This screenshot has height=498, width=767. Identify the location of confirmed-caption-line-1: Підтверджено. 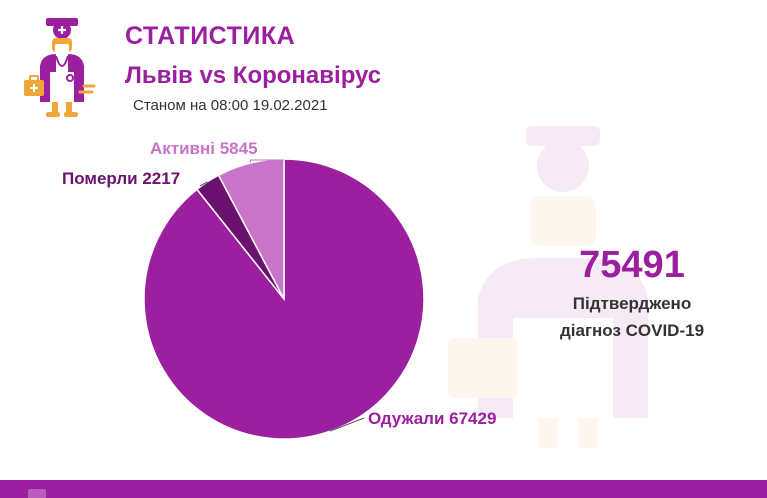
(632, 303).